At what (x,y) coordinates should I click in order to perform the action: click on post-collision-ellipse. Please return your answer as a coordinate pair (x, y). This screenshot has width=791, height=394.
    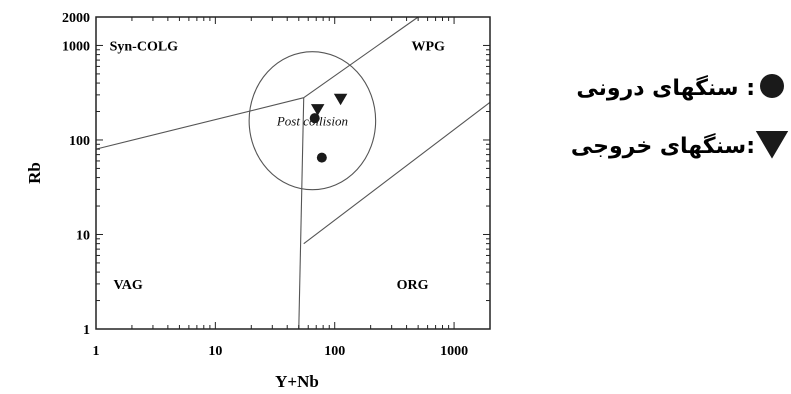
    Looking at the image, I should click on (312, 121).